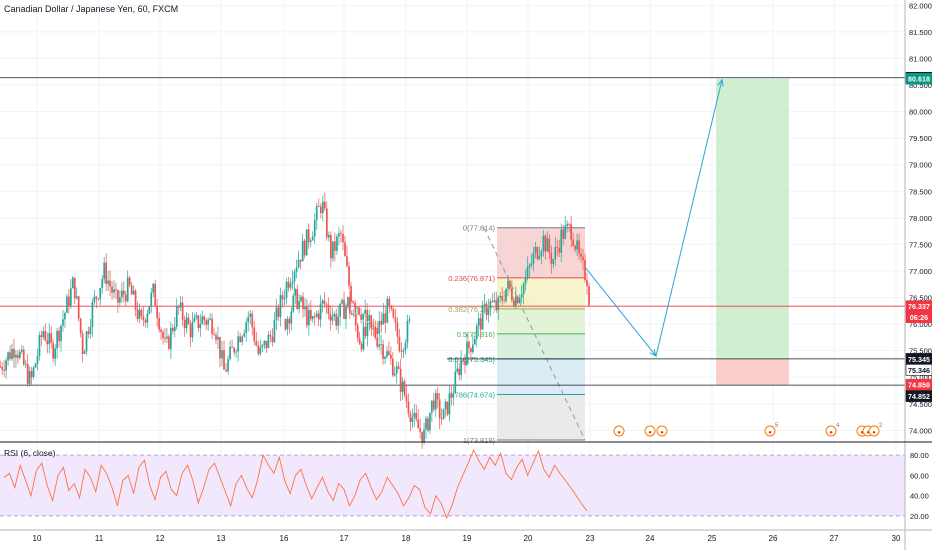  I want to click on price-tick-label: 75.000, so click(920, 377).